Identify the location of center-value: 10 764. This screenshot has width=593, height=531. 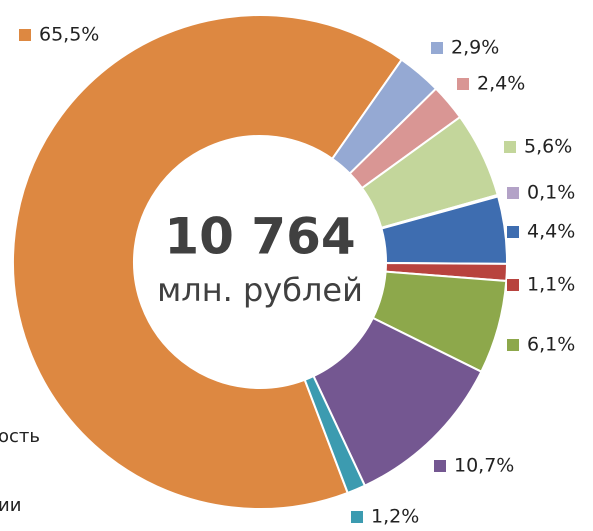
(259, 237).